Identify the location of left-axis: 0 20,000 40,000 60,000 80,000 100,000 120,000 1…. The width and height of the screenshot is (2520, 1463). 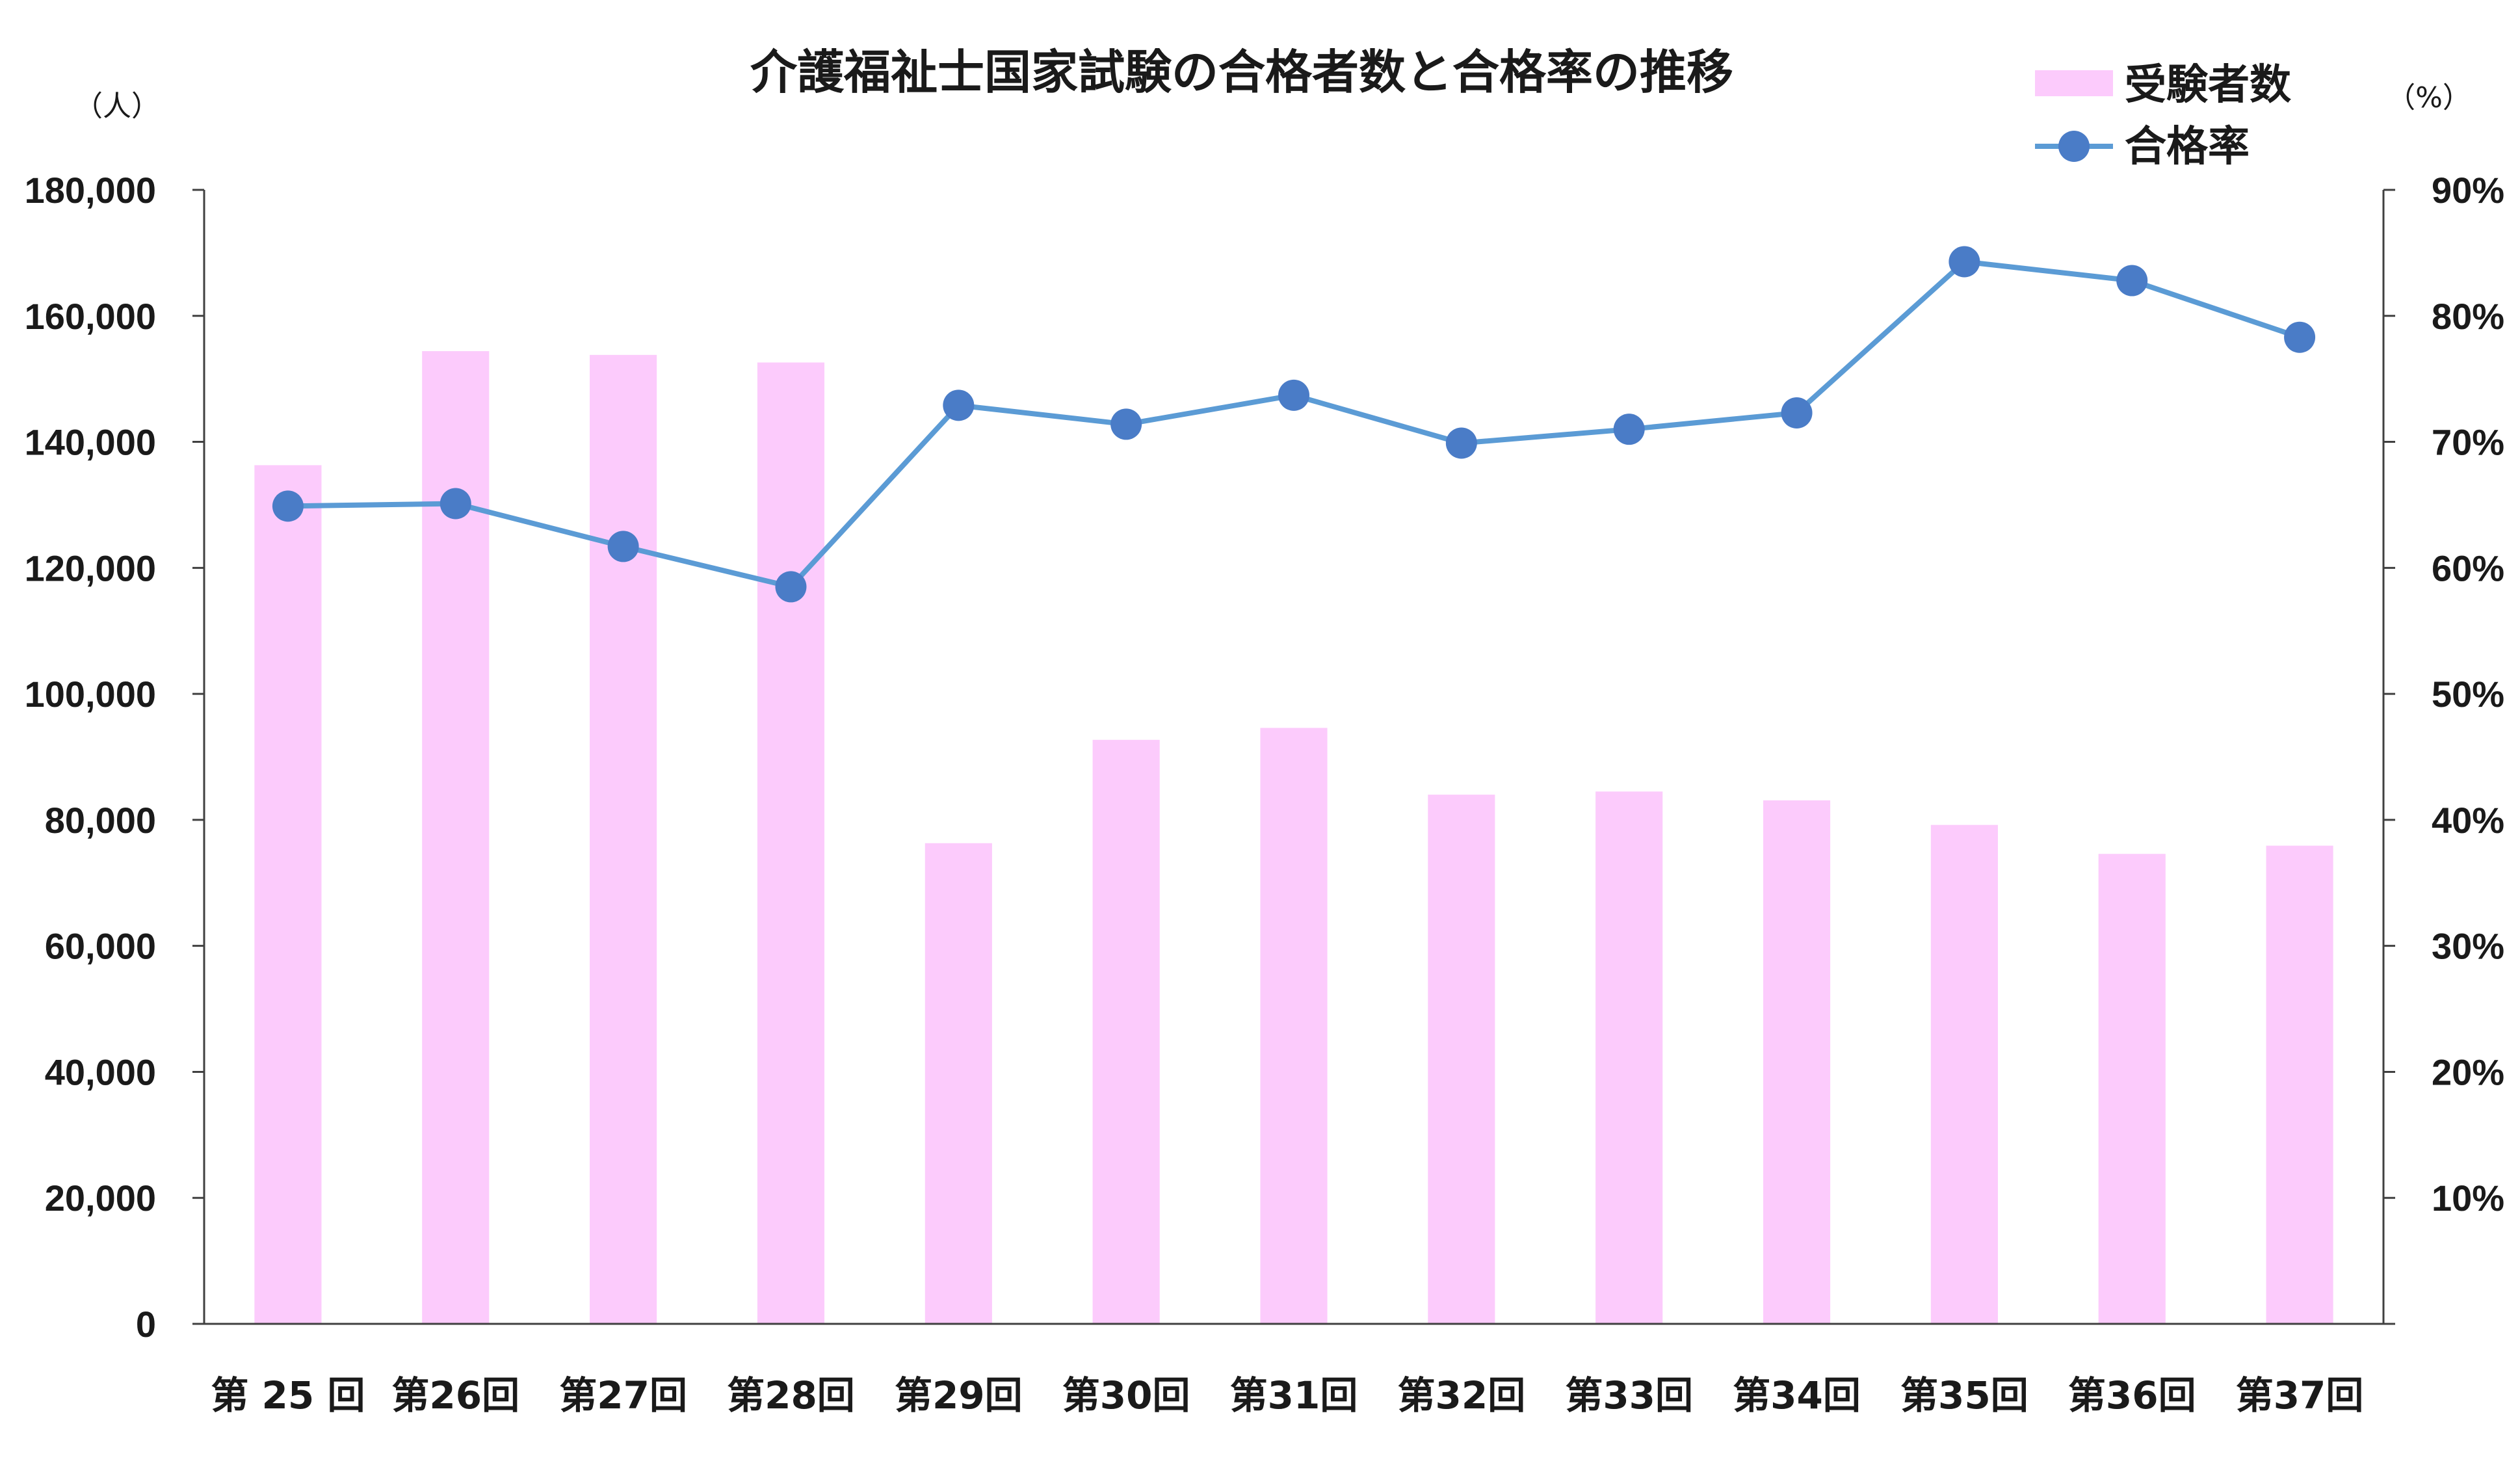
(115, 757).